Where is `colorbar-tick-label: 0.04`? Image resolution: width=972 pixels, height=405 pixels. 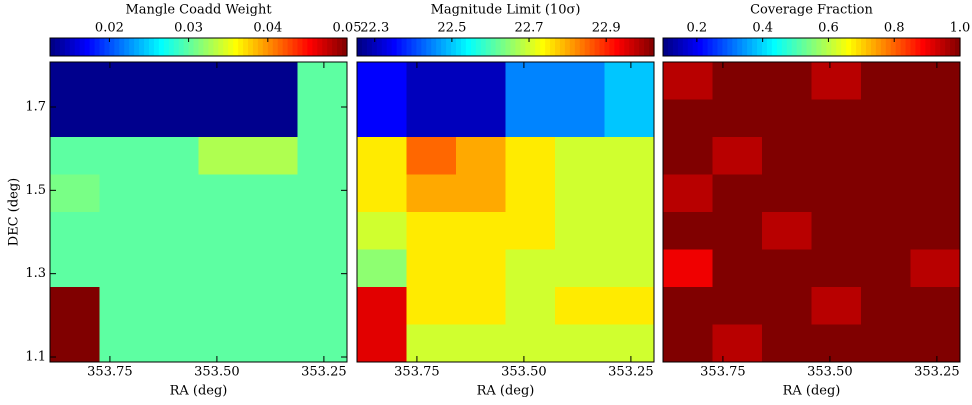
colorbar-tick-label: 0.04 is located at coordinates (267, 28).